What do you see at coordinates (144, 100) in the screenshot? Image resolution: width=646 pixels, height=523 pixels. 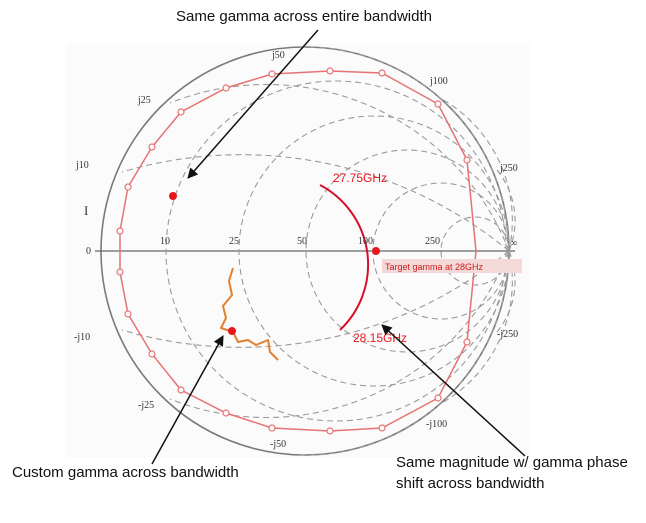 I see `label-reactance-j25: j25` at bounding box center [144, 100].